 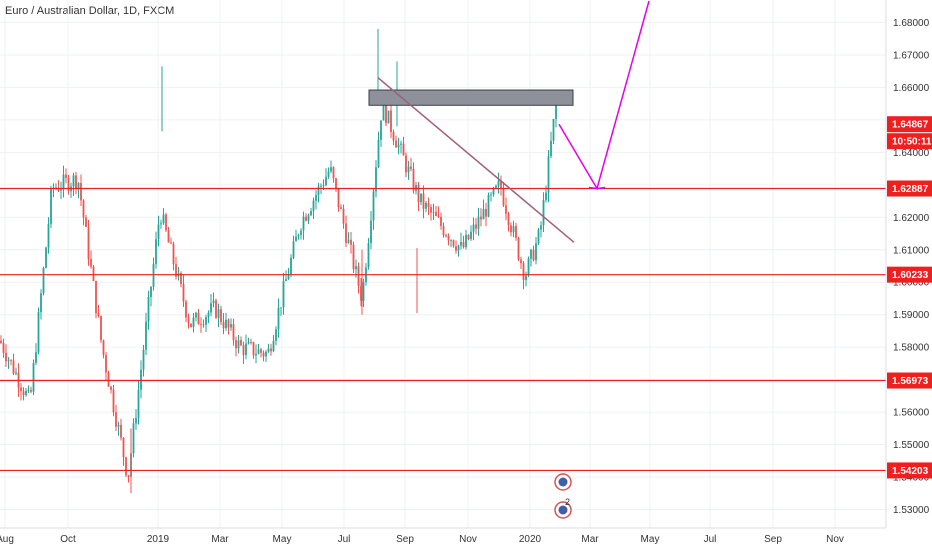 I want to click on y-tick-label: 1.67000, so click(x=911, y=55).